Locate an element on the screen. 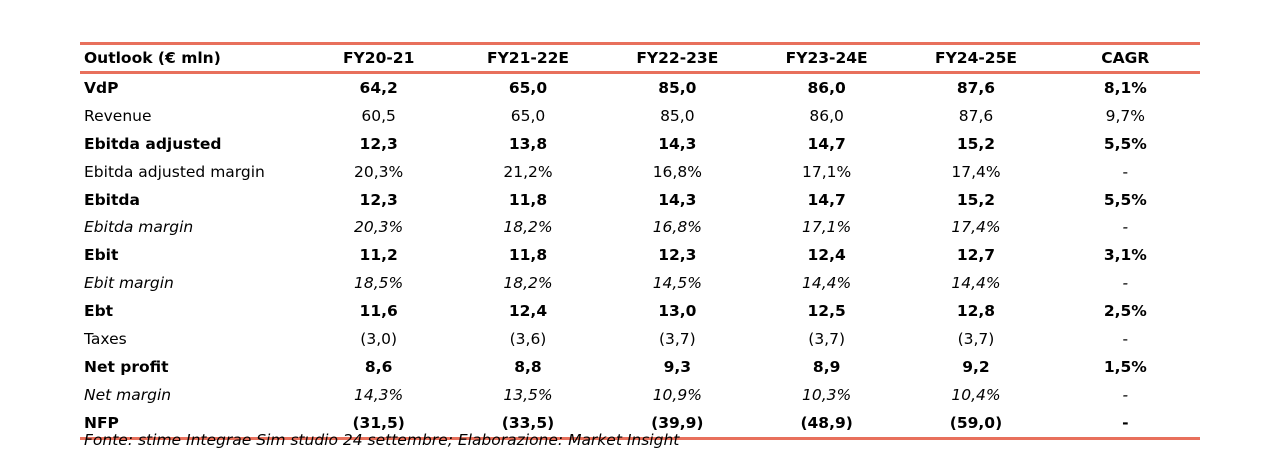  value-cell: (59,0) is located at coordinates (976, 422).